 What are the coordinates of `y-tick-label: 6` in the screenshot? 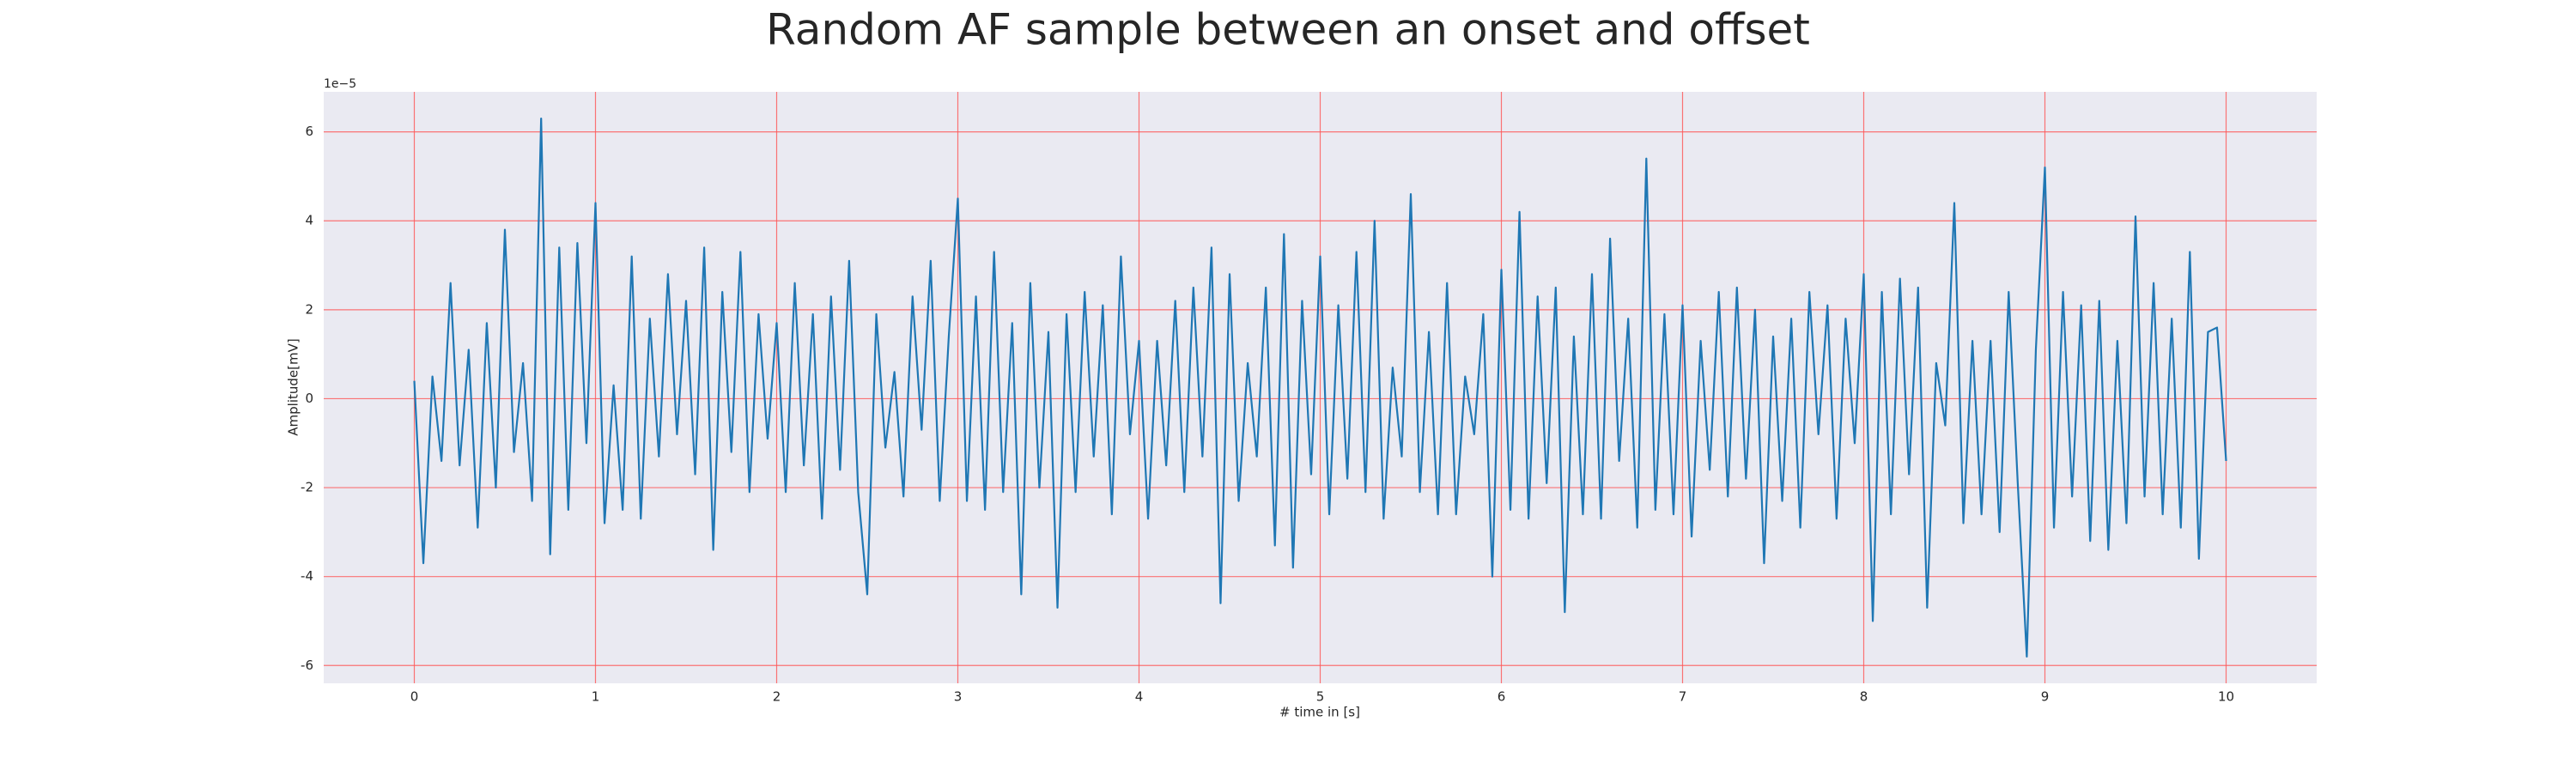 It's located at (309, 131).